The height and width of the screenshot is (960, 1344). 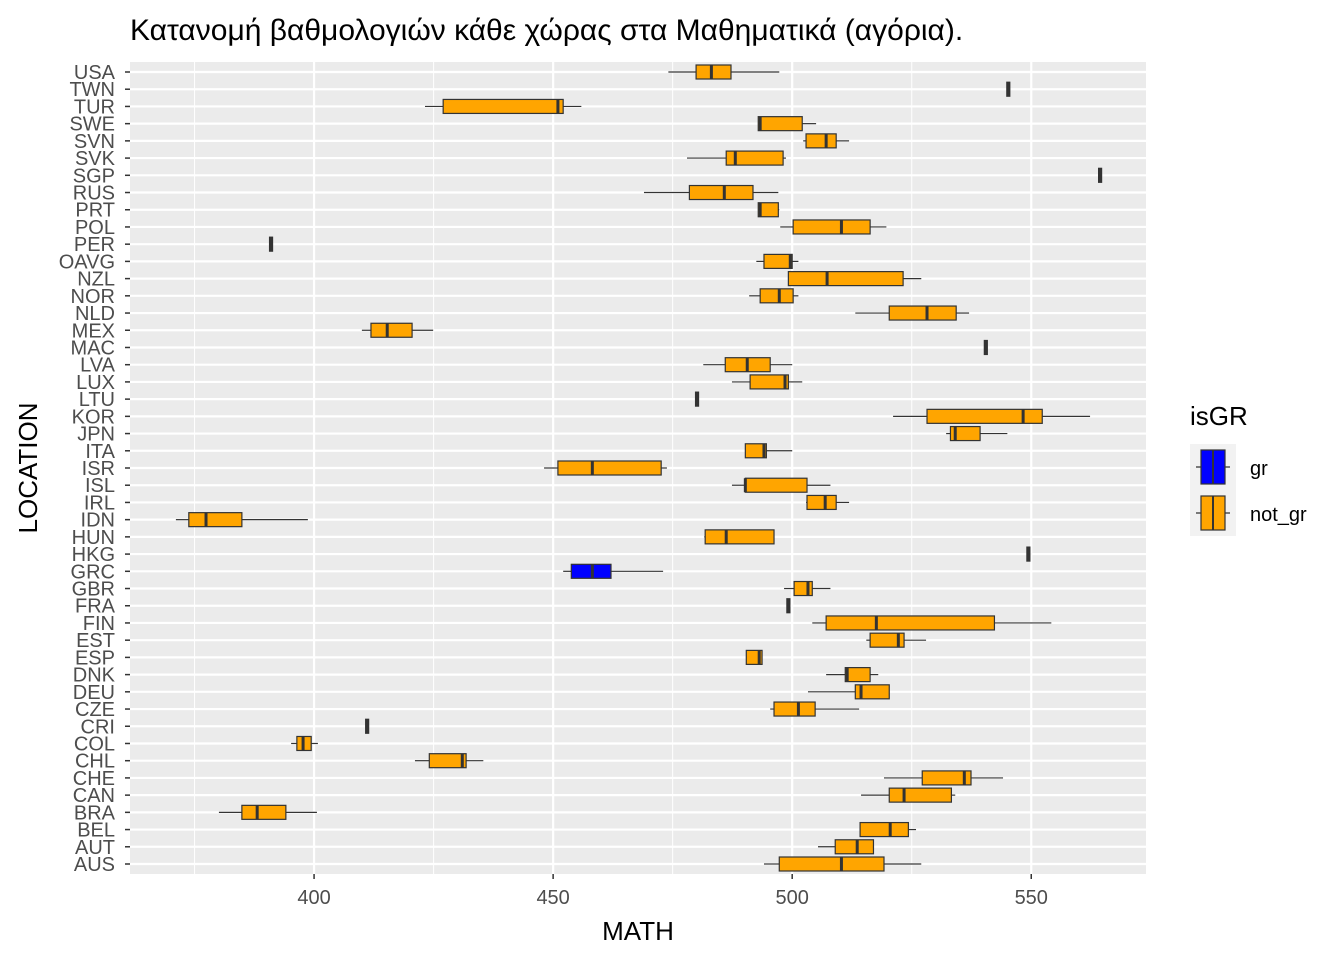 I want to click on box-gbr, so click(x=807, y=588).